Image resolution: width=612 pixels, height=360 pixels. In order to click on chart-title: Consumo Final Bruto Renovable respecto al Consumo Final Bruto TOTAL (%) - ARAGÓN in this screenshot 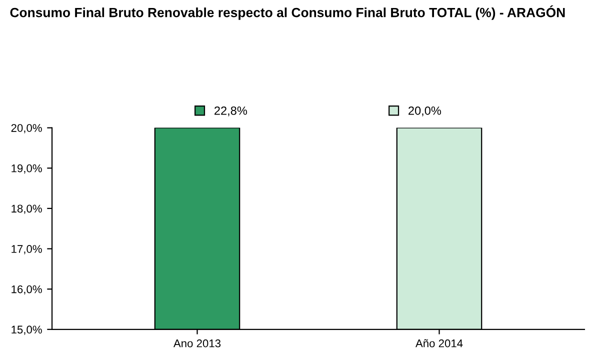, I will do `click(287, 12)`.